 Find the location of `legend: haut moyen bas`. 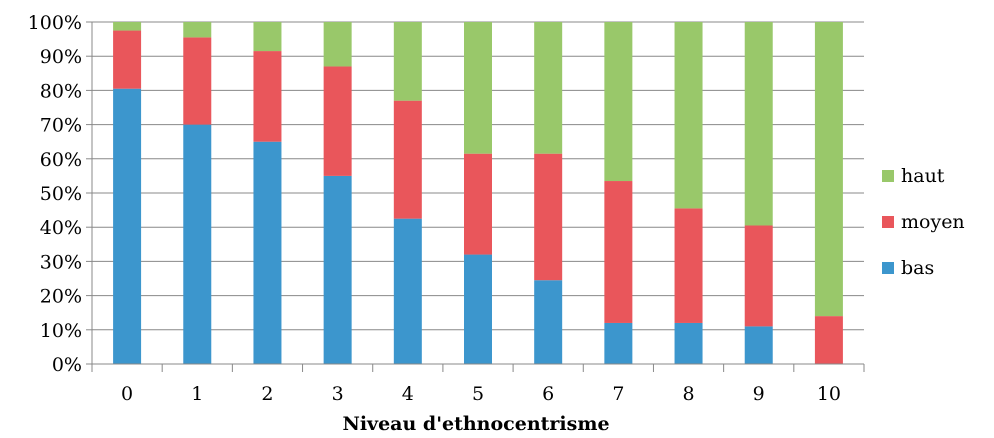

legend: haut moyen bas is located at coordinates (923, 222).